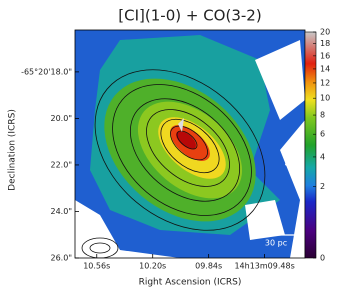  I want to click on y-tick-label: 24.0", so click(62, 211).